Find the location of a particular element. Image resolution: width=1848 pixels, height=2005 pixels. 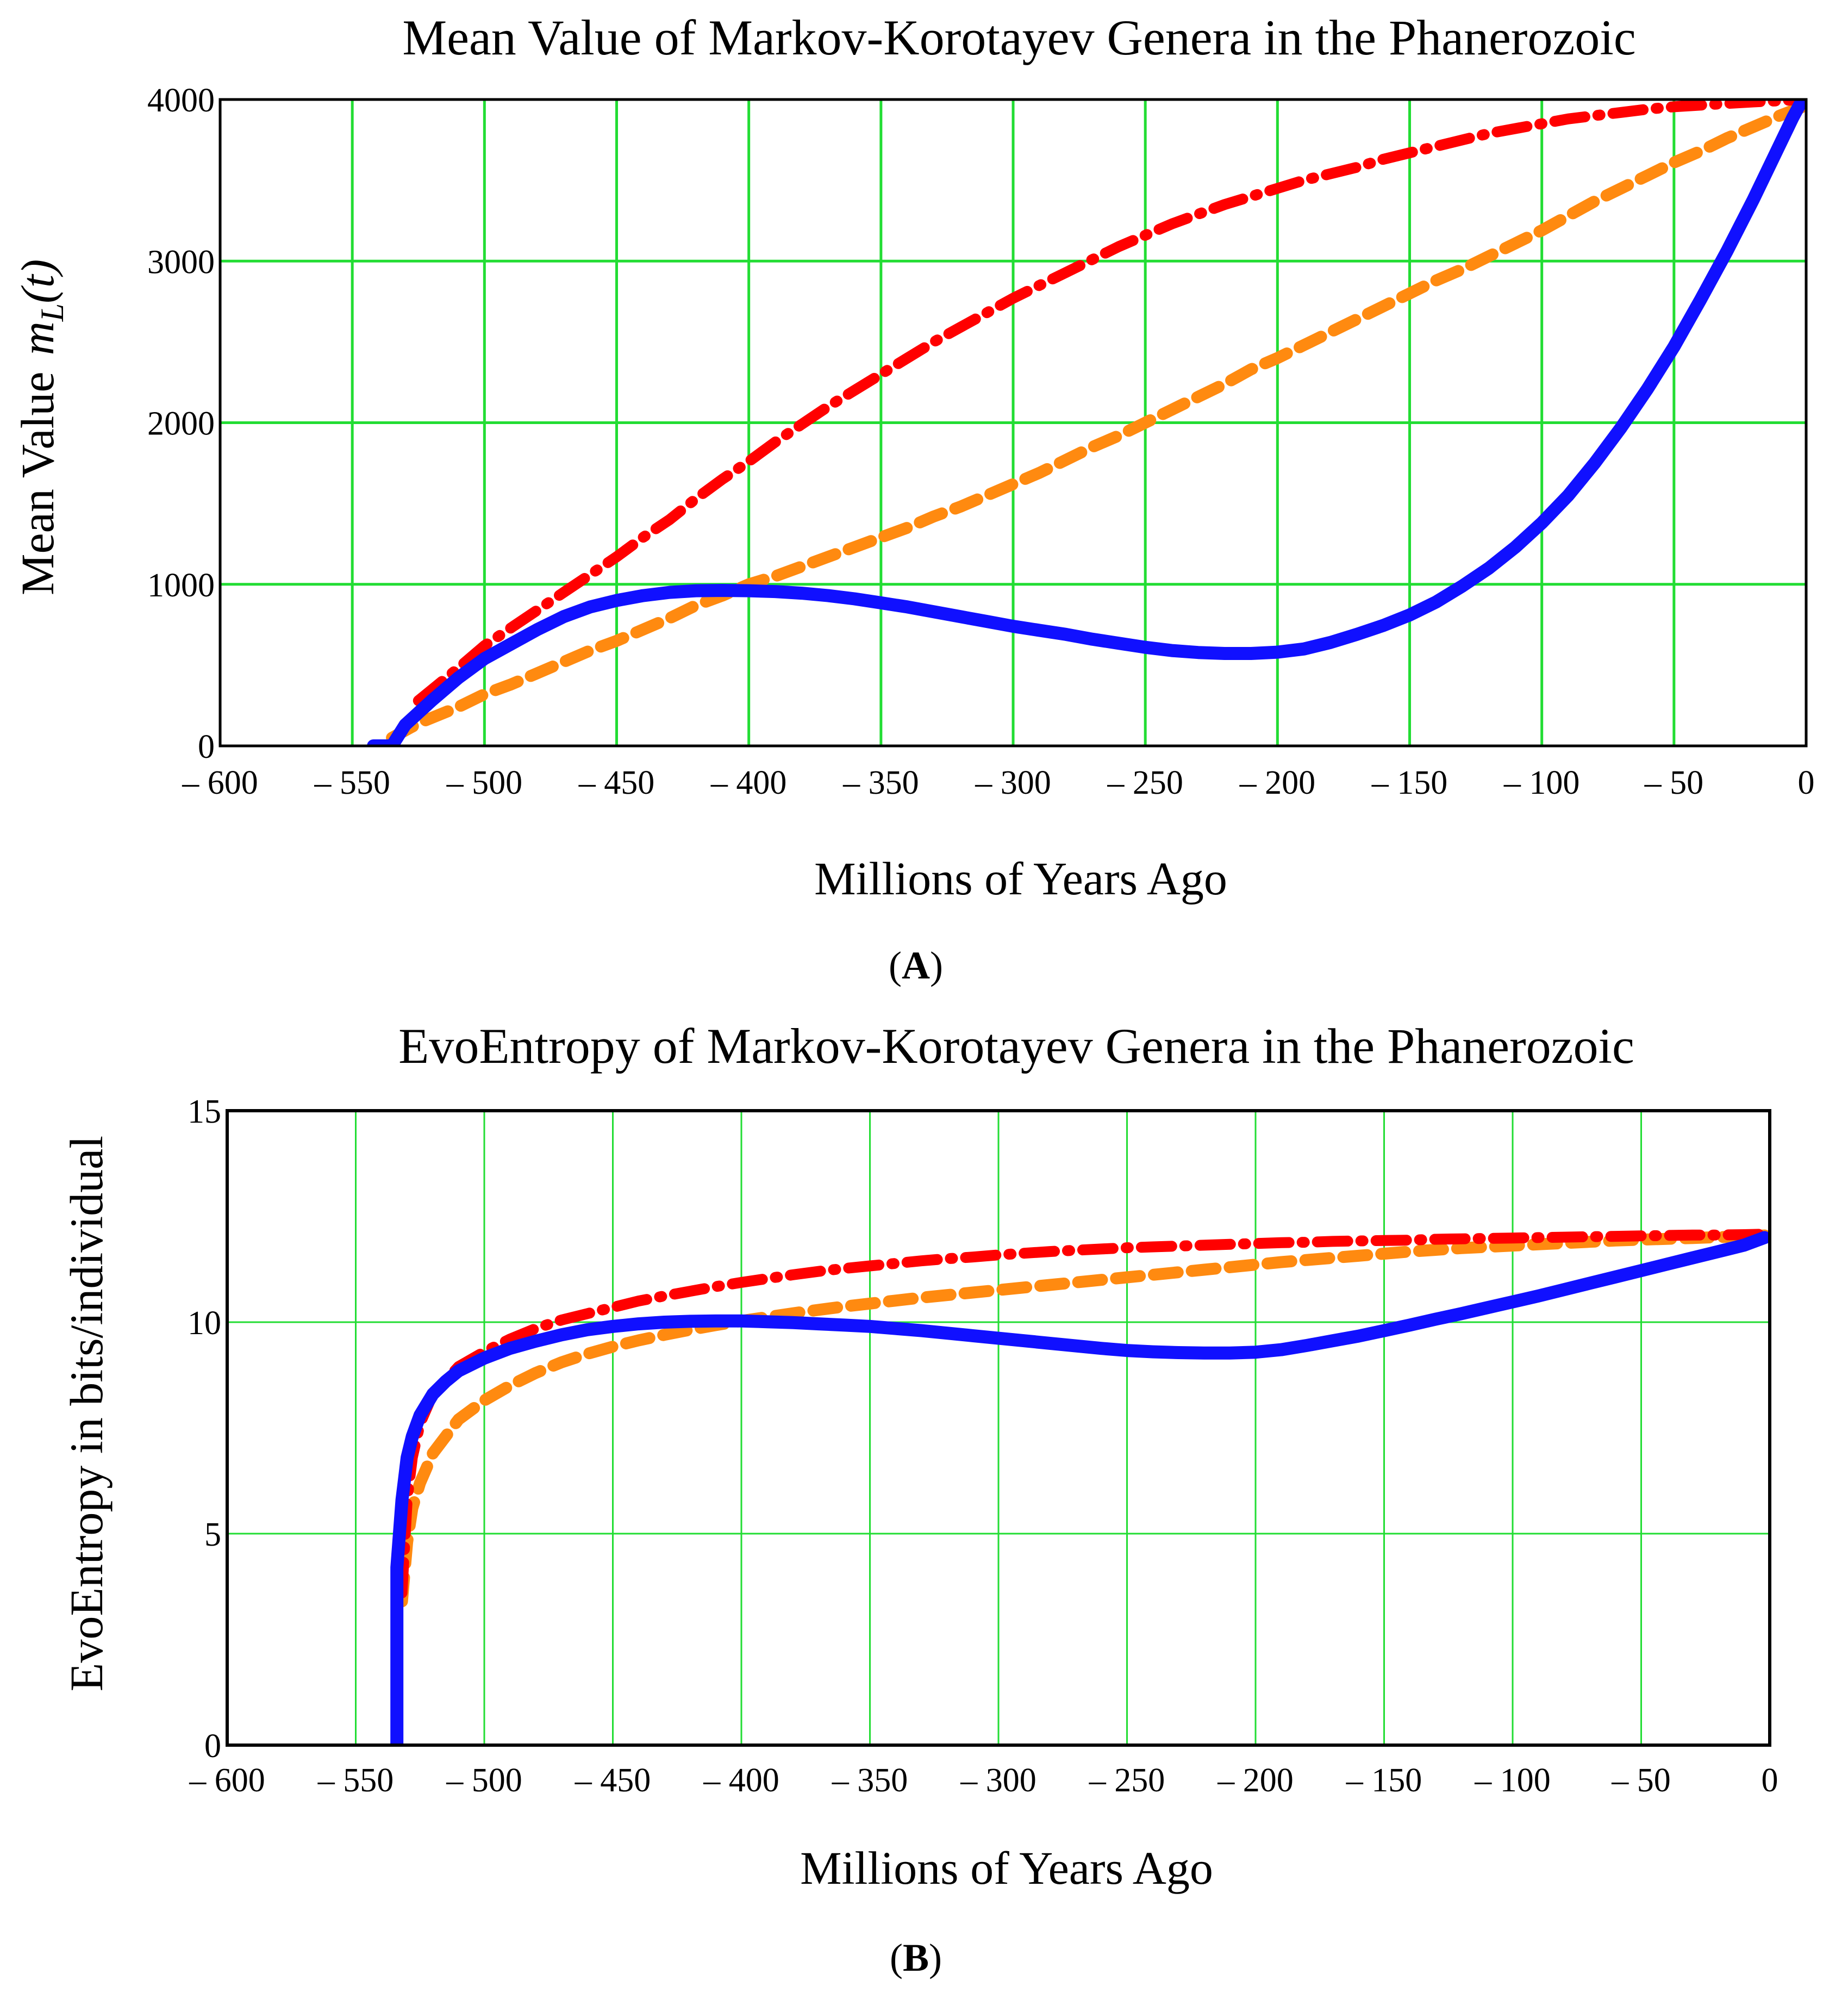

chart-b-x-tick-label: – 500 is located at coordinates (484, 1781).